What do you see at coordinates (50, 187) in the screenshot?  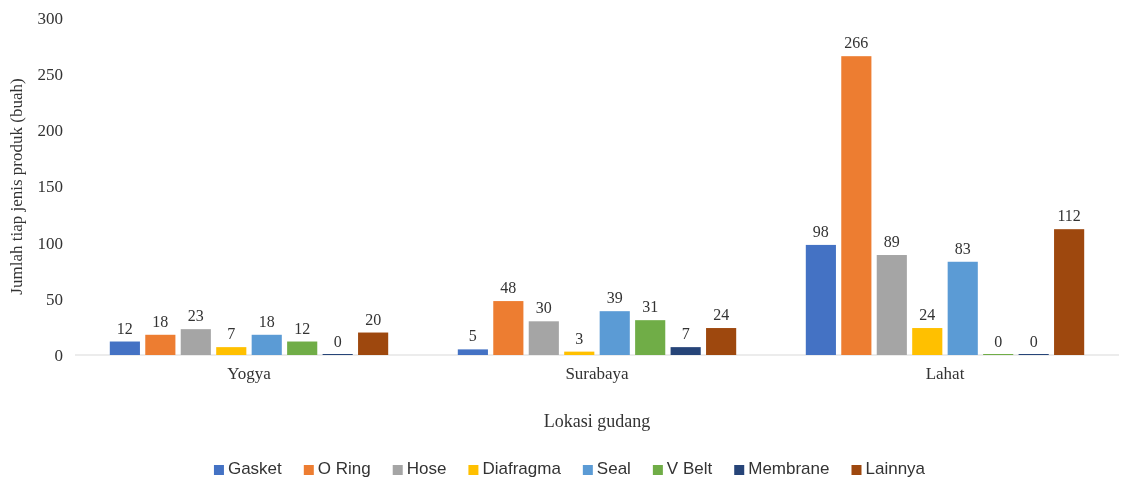 I see `y-tick-label: 150` at bounding box center [50, 187].